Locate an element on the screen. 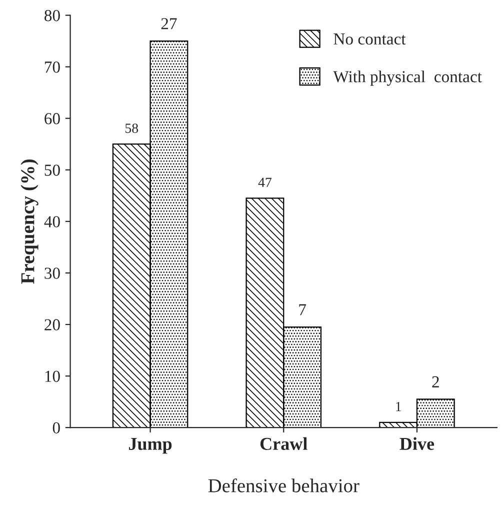  x-tick-label: Jump is located at coordinates (150, 446).